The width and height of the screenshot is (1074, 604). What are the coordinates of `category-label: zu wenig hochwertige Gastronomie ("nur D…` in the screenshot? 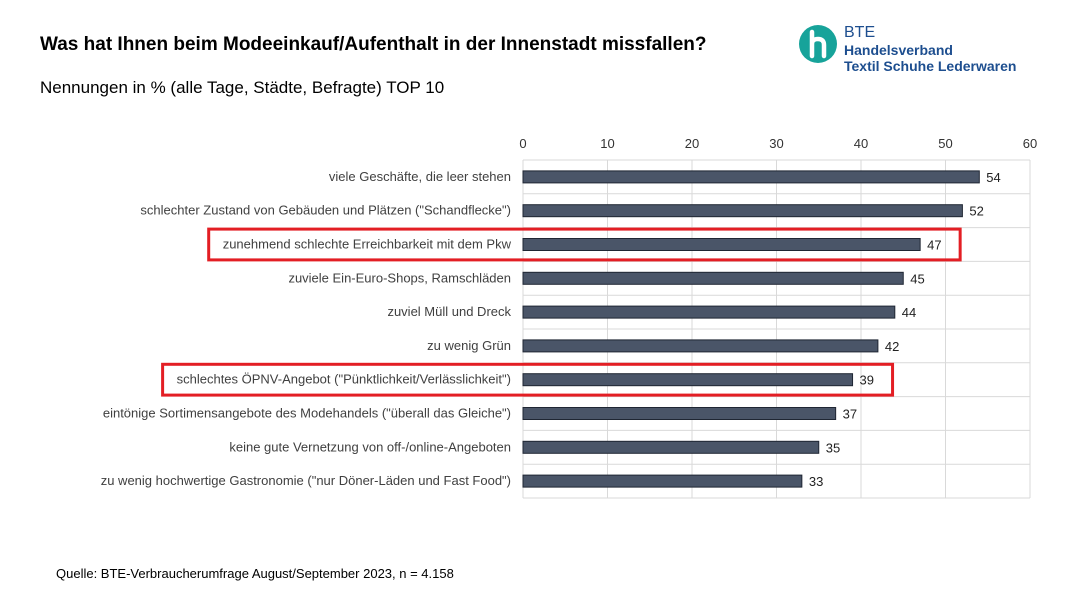 It's located at (306, 480).